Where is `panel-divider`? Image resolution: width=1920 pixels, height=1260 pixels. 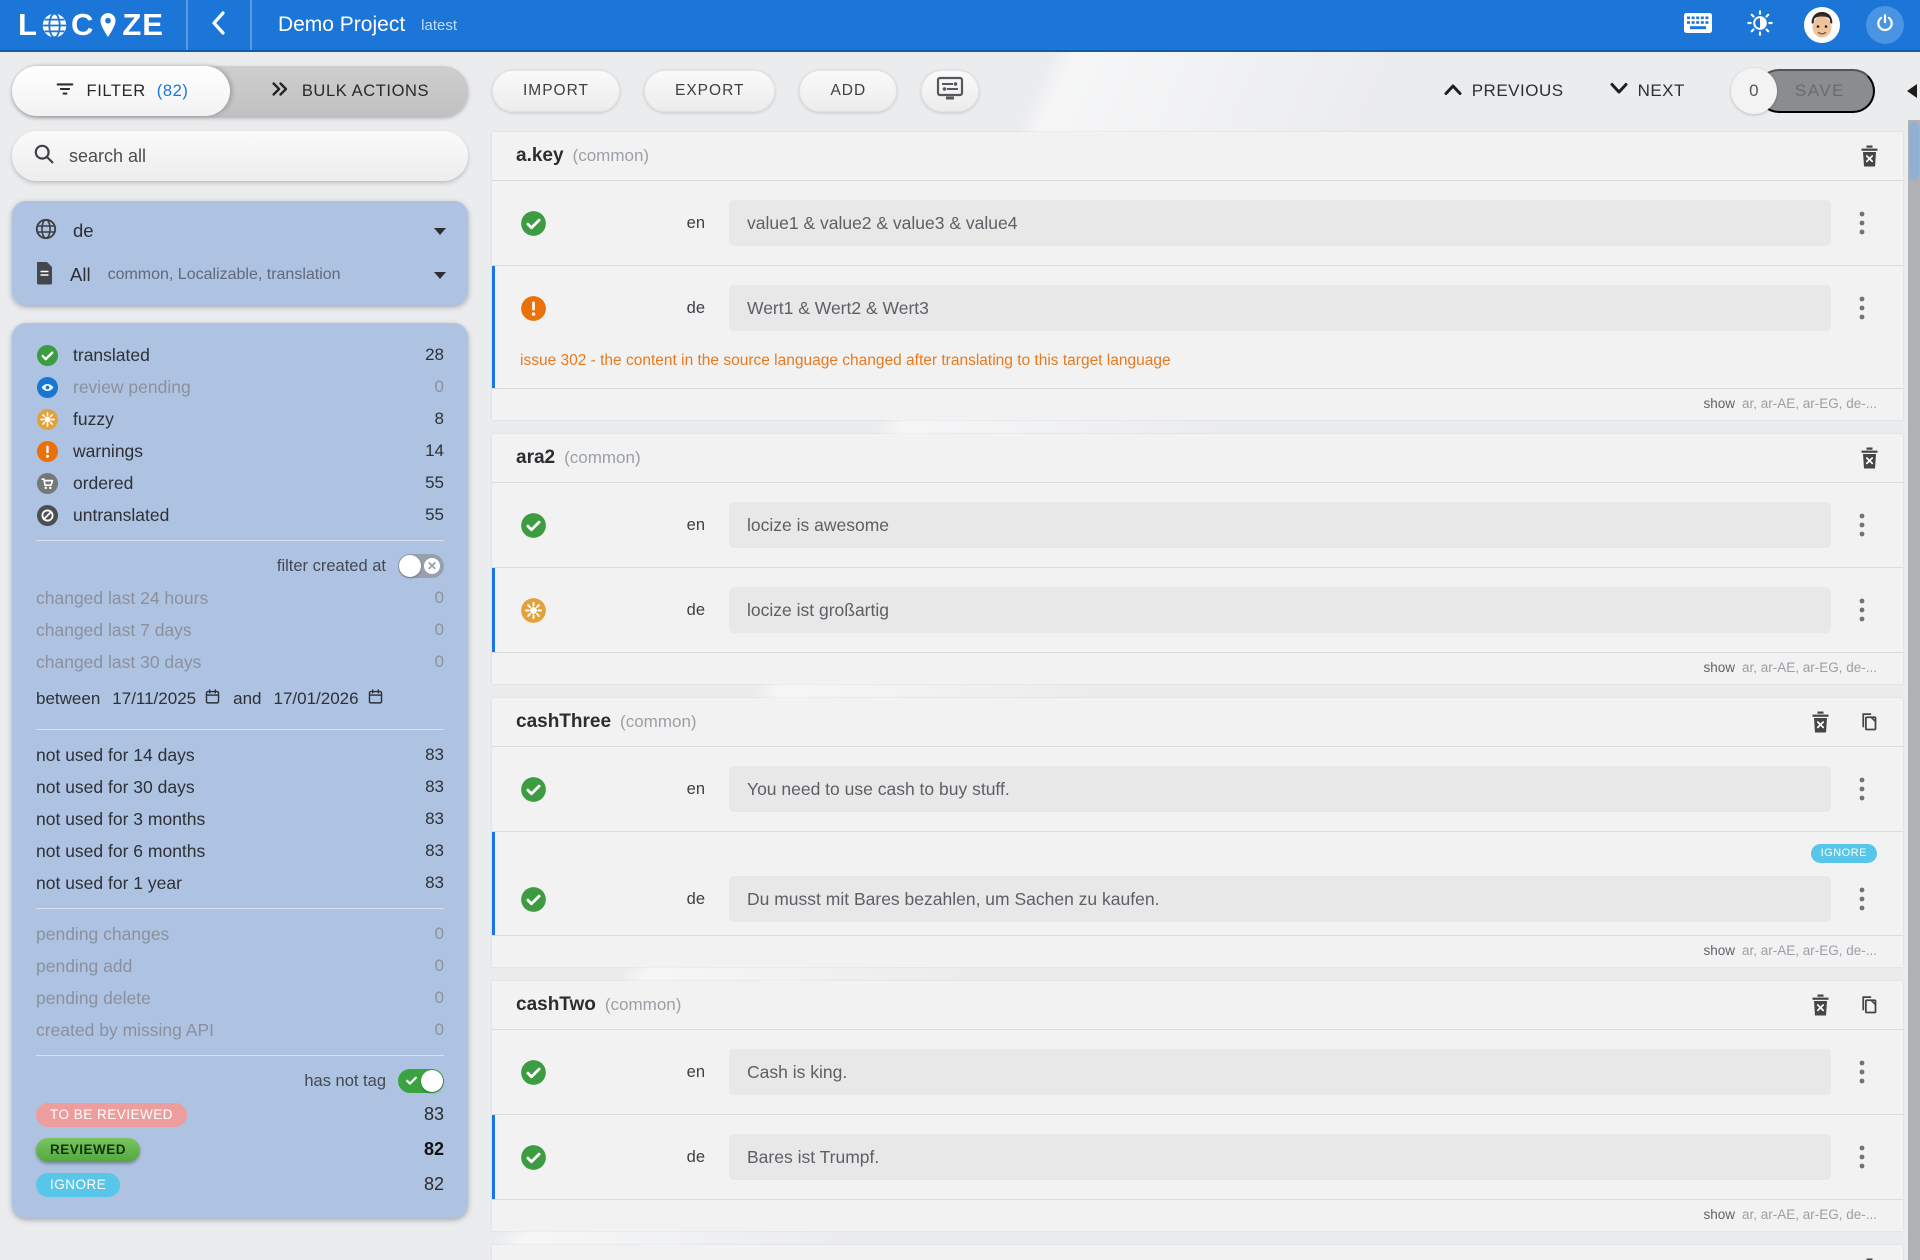 panel-divider is located at coordinates (240, 729).